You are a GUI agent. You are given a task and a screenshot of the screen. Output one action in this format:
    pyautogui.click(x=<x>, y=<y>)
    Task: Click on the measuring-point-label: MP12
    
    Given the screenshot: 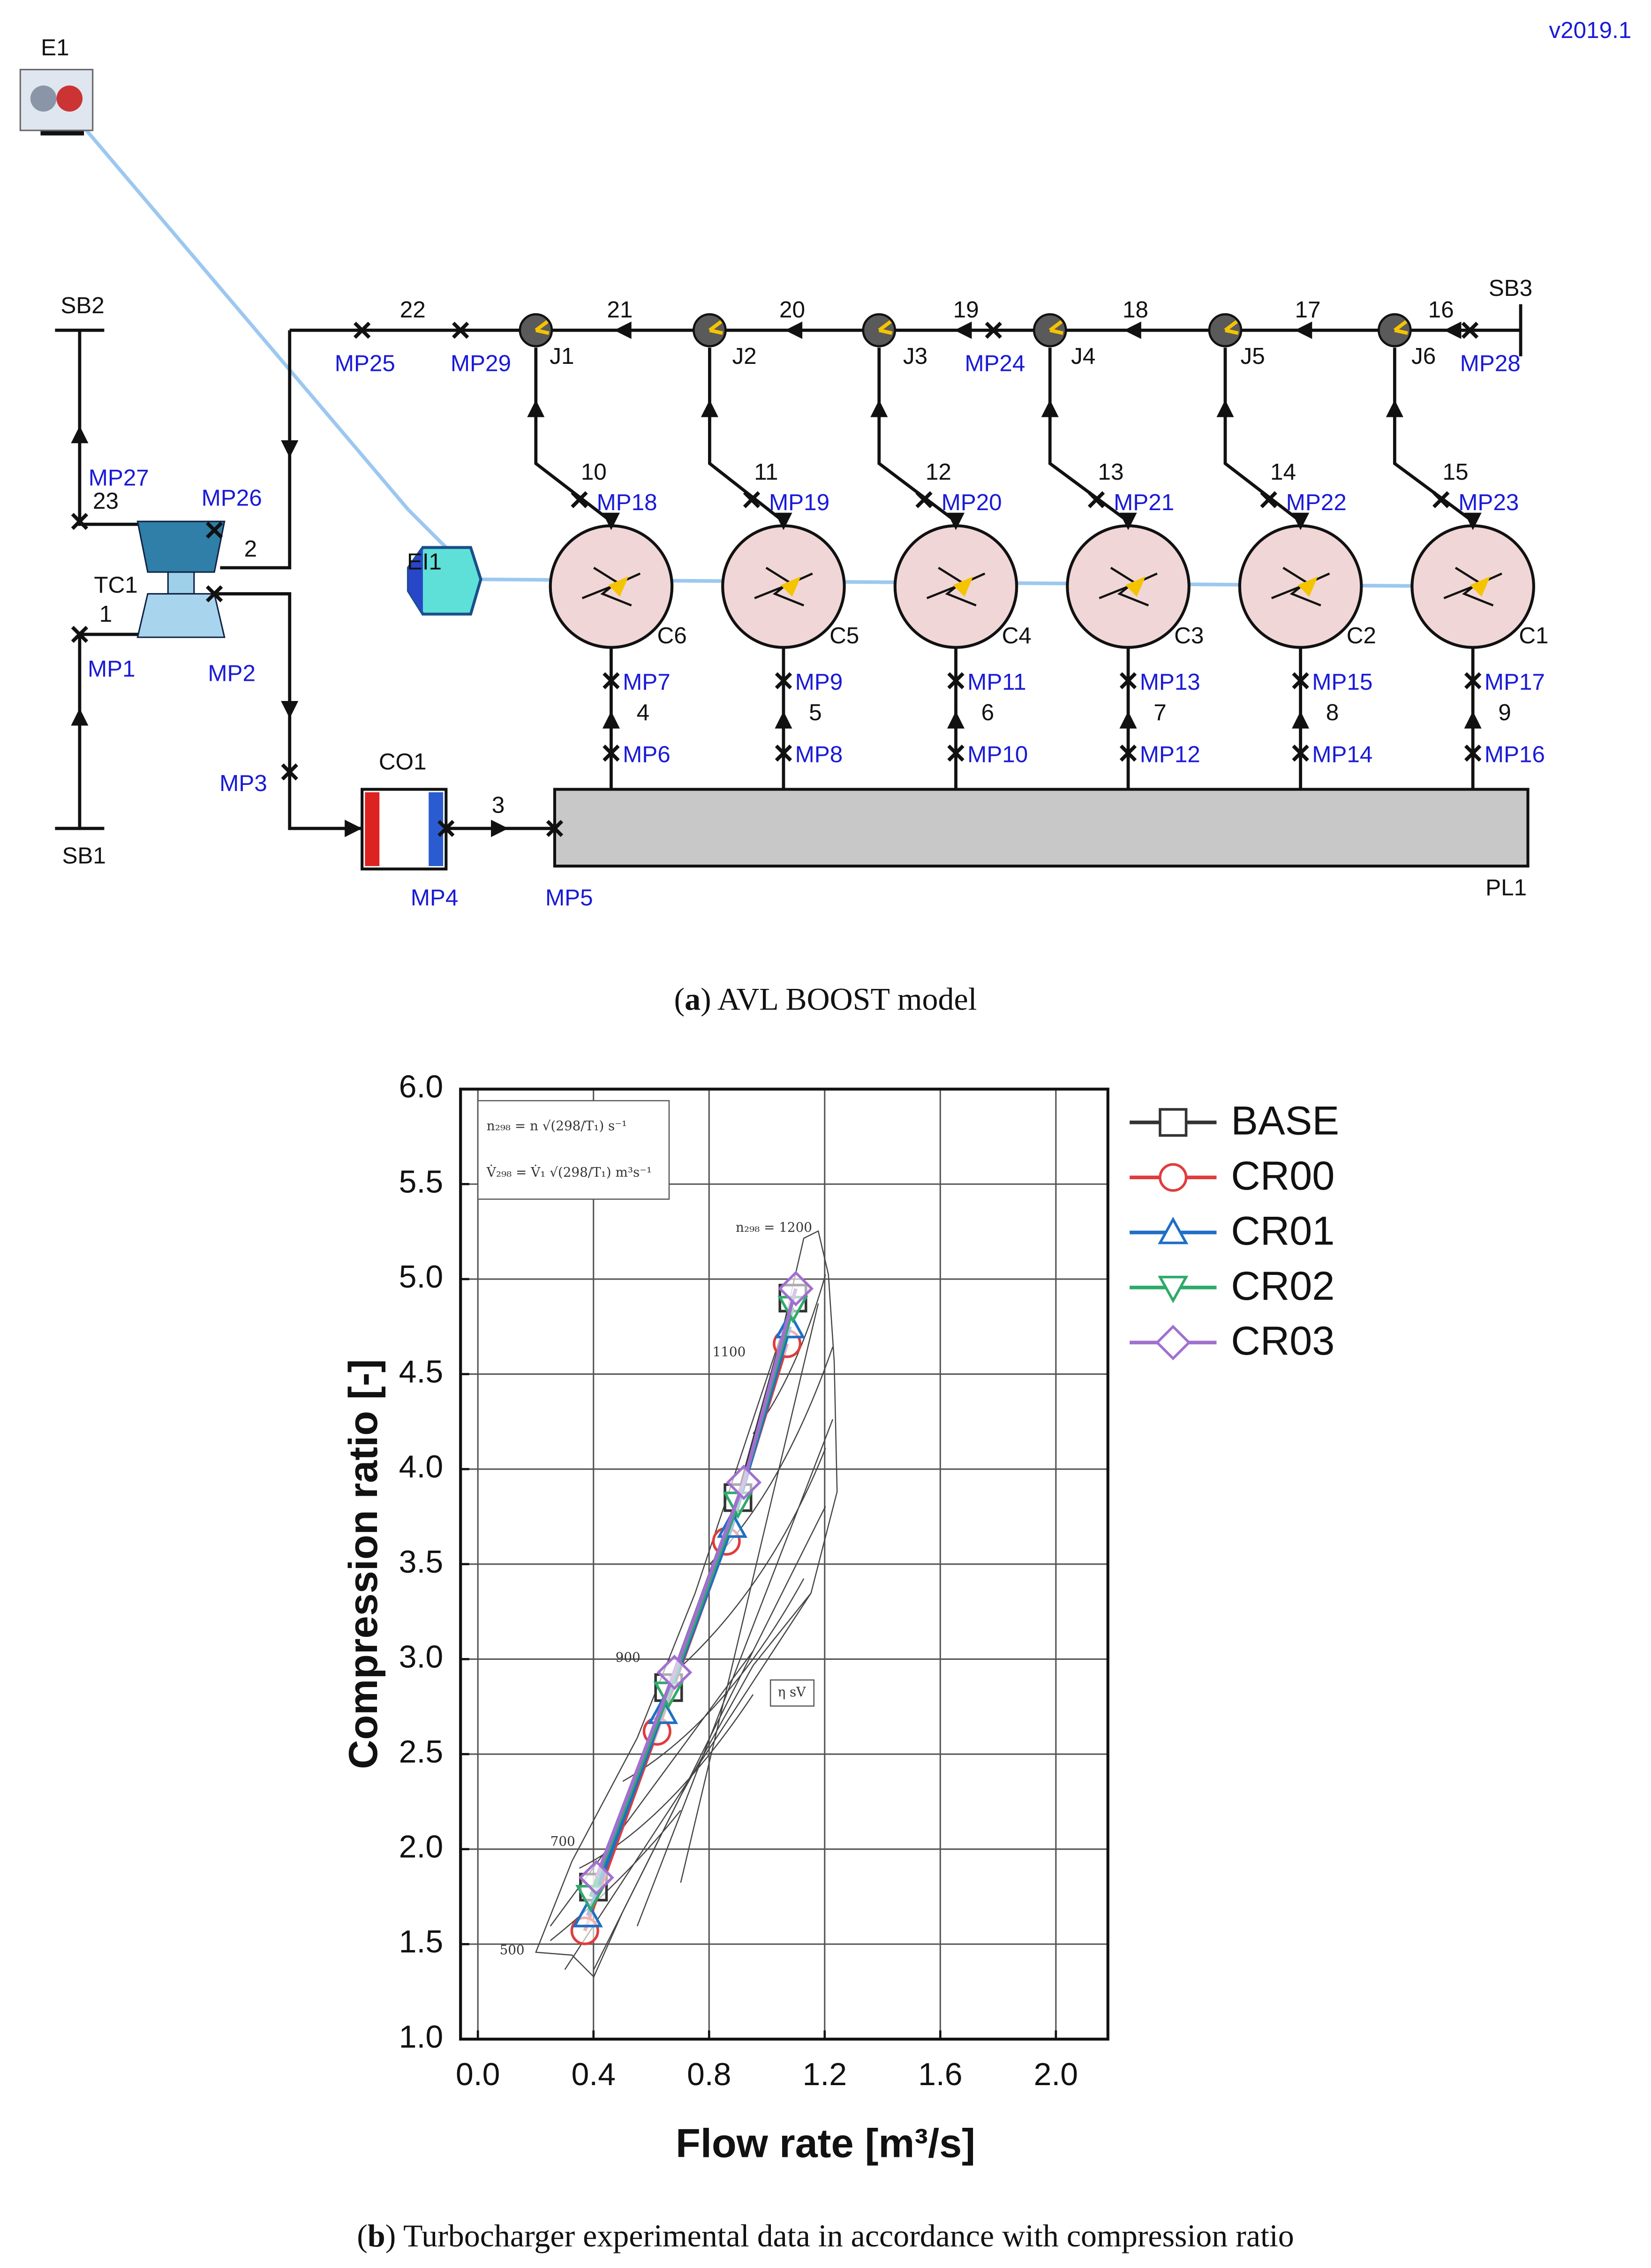 What is the action you would take?
    pyautogui.click(x=1170, y=754)
    